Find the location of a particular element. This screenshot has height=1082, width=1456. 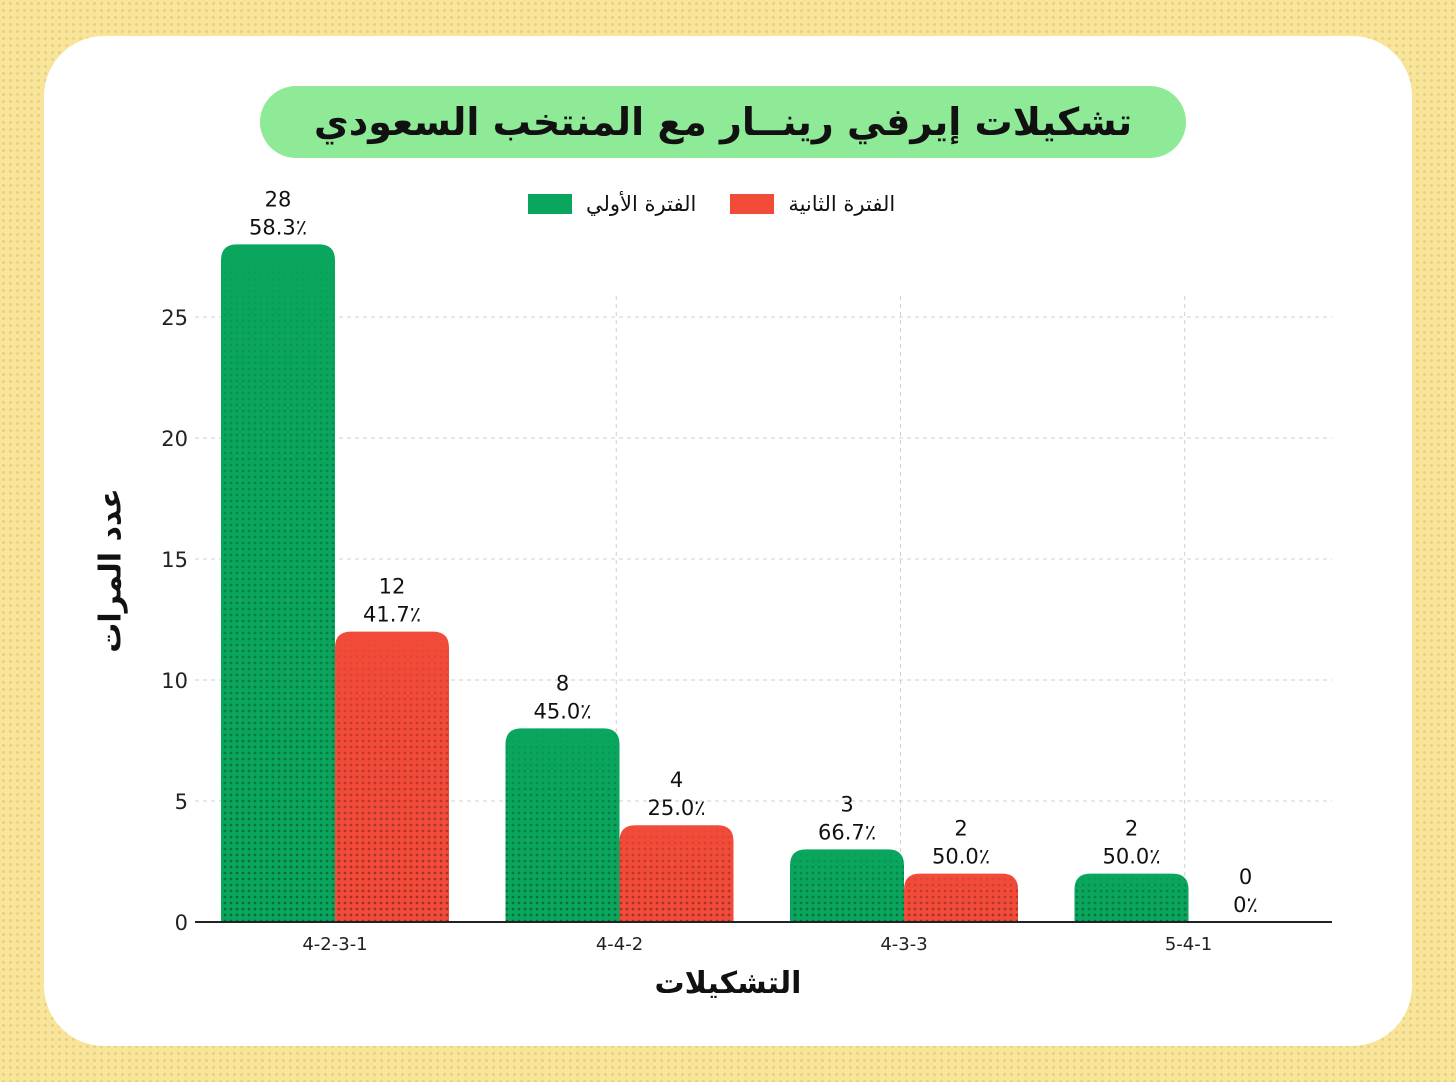

y-tick-label: 0 is located at coordinates (181, 923).